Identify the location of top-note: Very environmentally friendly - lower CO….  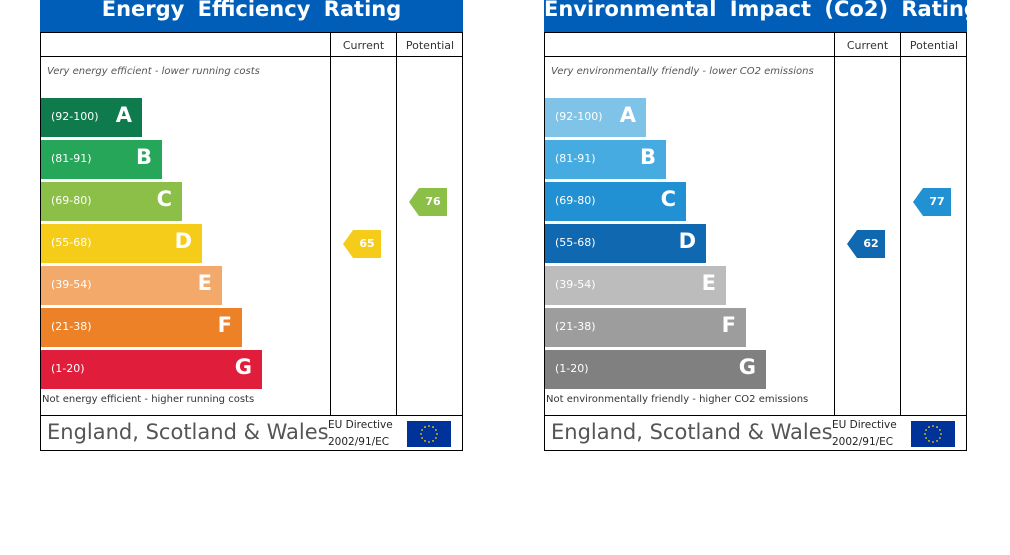
(682, 71).